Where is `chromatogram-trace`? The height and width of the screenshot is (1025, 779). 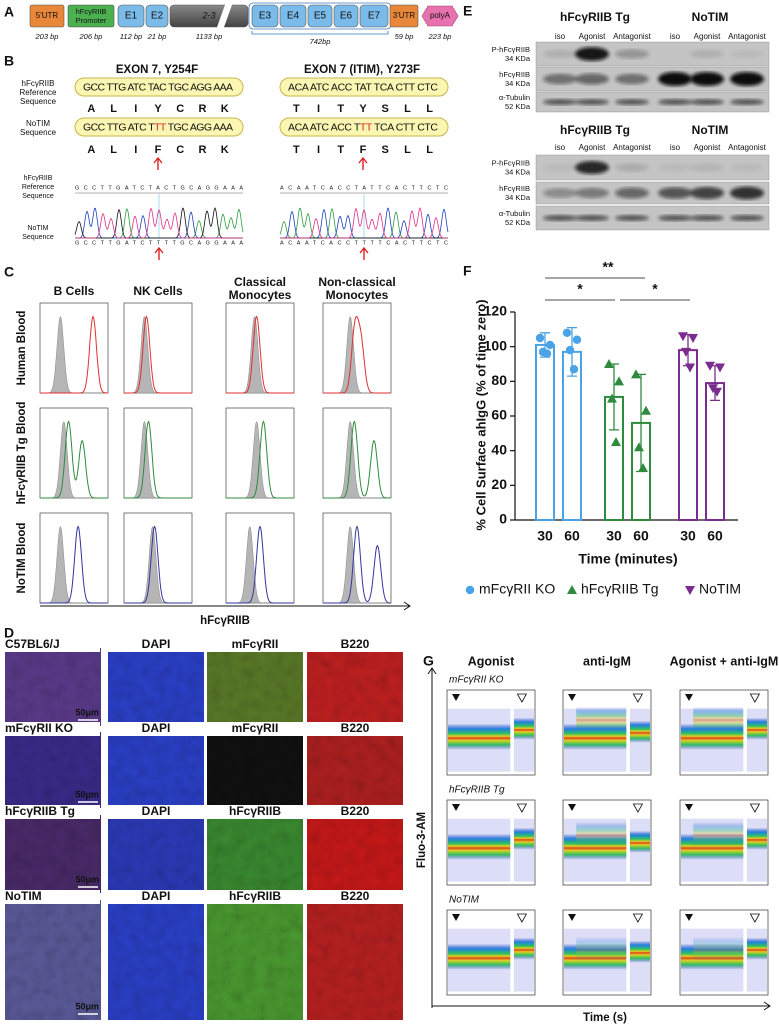 chromatogram-trace is located at coordinates (158, 223).